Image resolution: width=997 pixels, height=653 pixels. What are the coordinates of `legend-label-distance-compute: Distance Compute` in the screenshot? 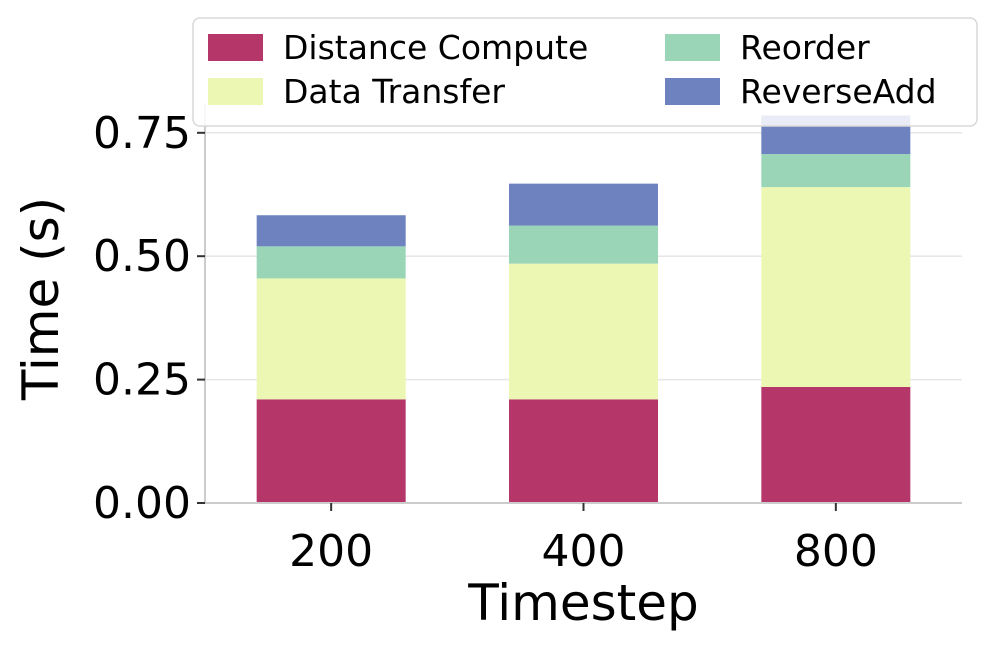 It's located at (435, 47).